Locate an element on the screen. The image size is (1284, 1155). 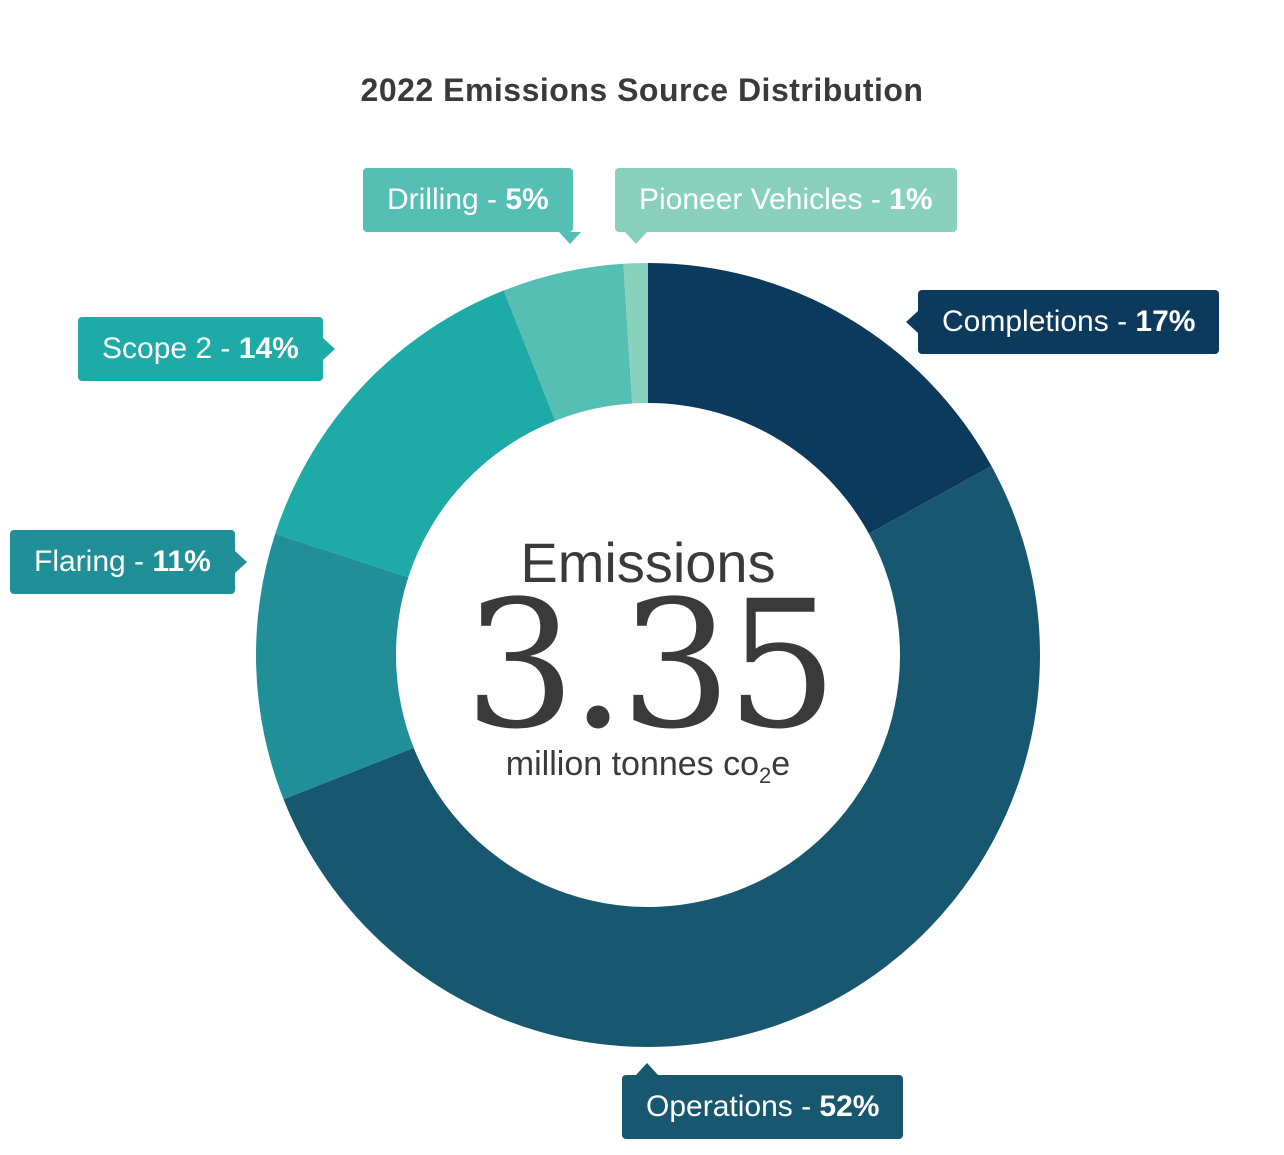
callout-pioneer-vehicles: Pioneer Vehicles - 1% is located at coordinates (786, 206).